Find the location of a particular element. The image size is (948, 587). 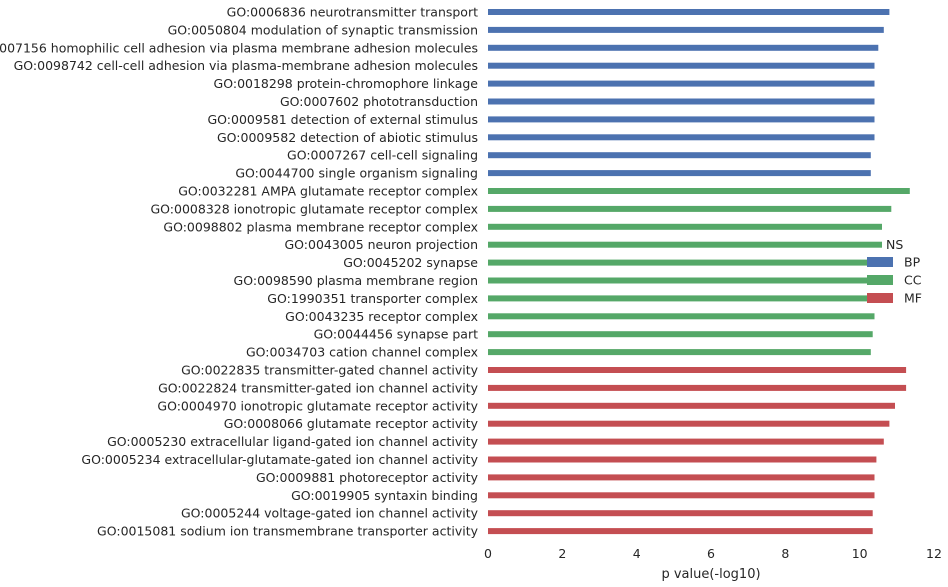

x-tick-labels: 0 2 4 6 8 10 12 is located at coordinates (713, 553).